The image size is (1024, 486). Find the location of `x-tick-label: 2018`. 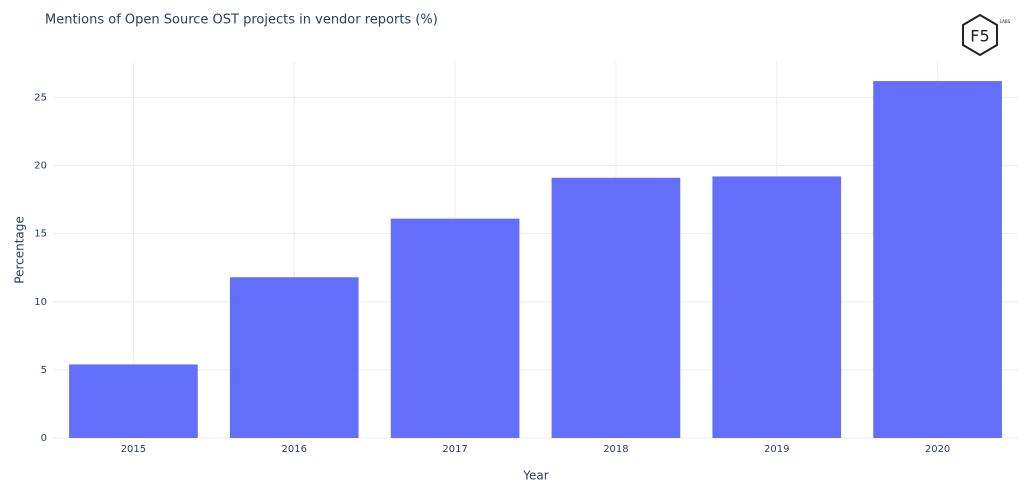

x-tick-label: 2018 is located at coordinates (615, 449).